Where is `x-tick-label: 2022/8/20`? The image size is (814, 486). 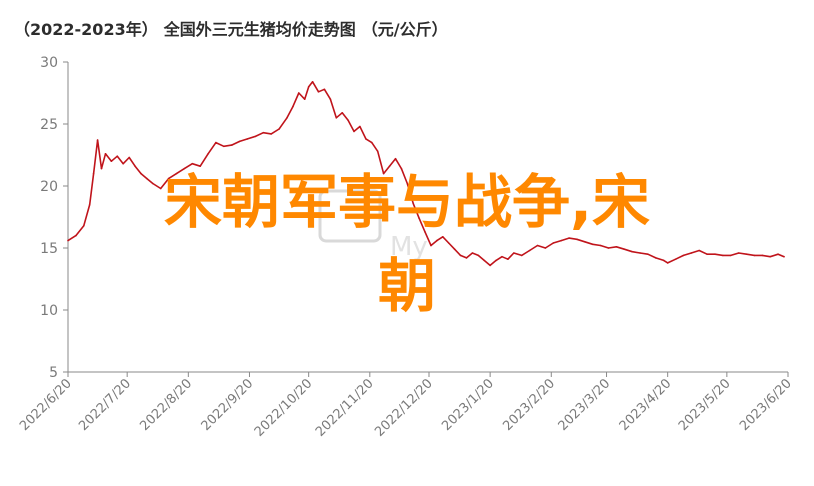 x-tick-label: 2022/8/20 is located at coordinates (166, 405).